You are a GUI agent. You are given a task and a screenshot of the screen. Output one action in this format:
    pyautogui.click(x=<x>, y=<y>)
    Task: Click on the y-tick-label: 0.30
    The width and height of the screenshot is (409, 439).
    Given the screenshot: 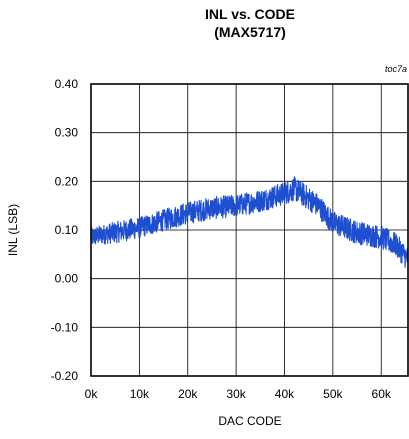 What is the action you would take?
    pyautogui.click(x=67, y=133)
    